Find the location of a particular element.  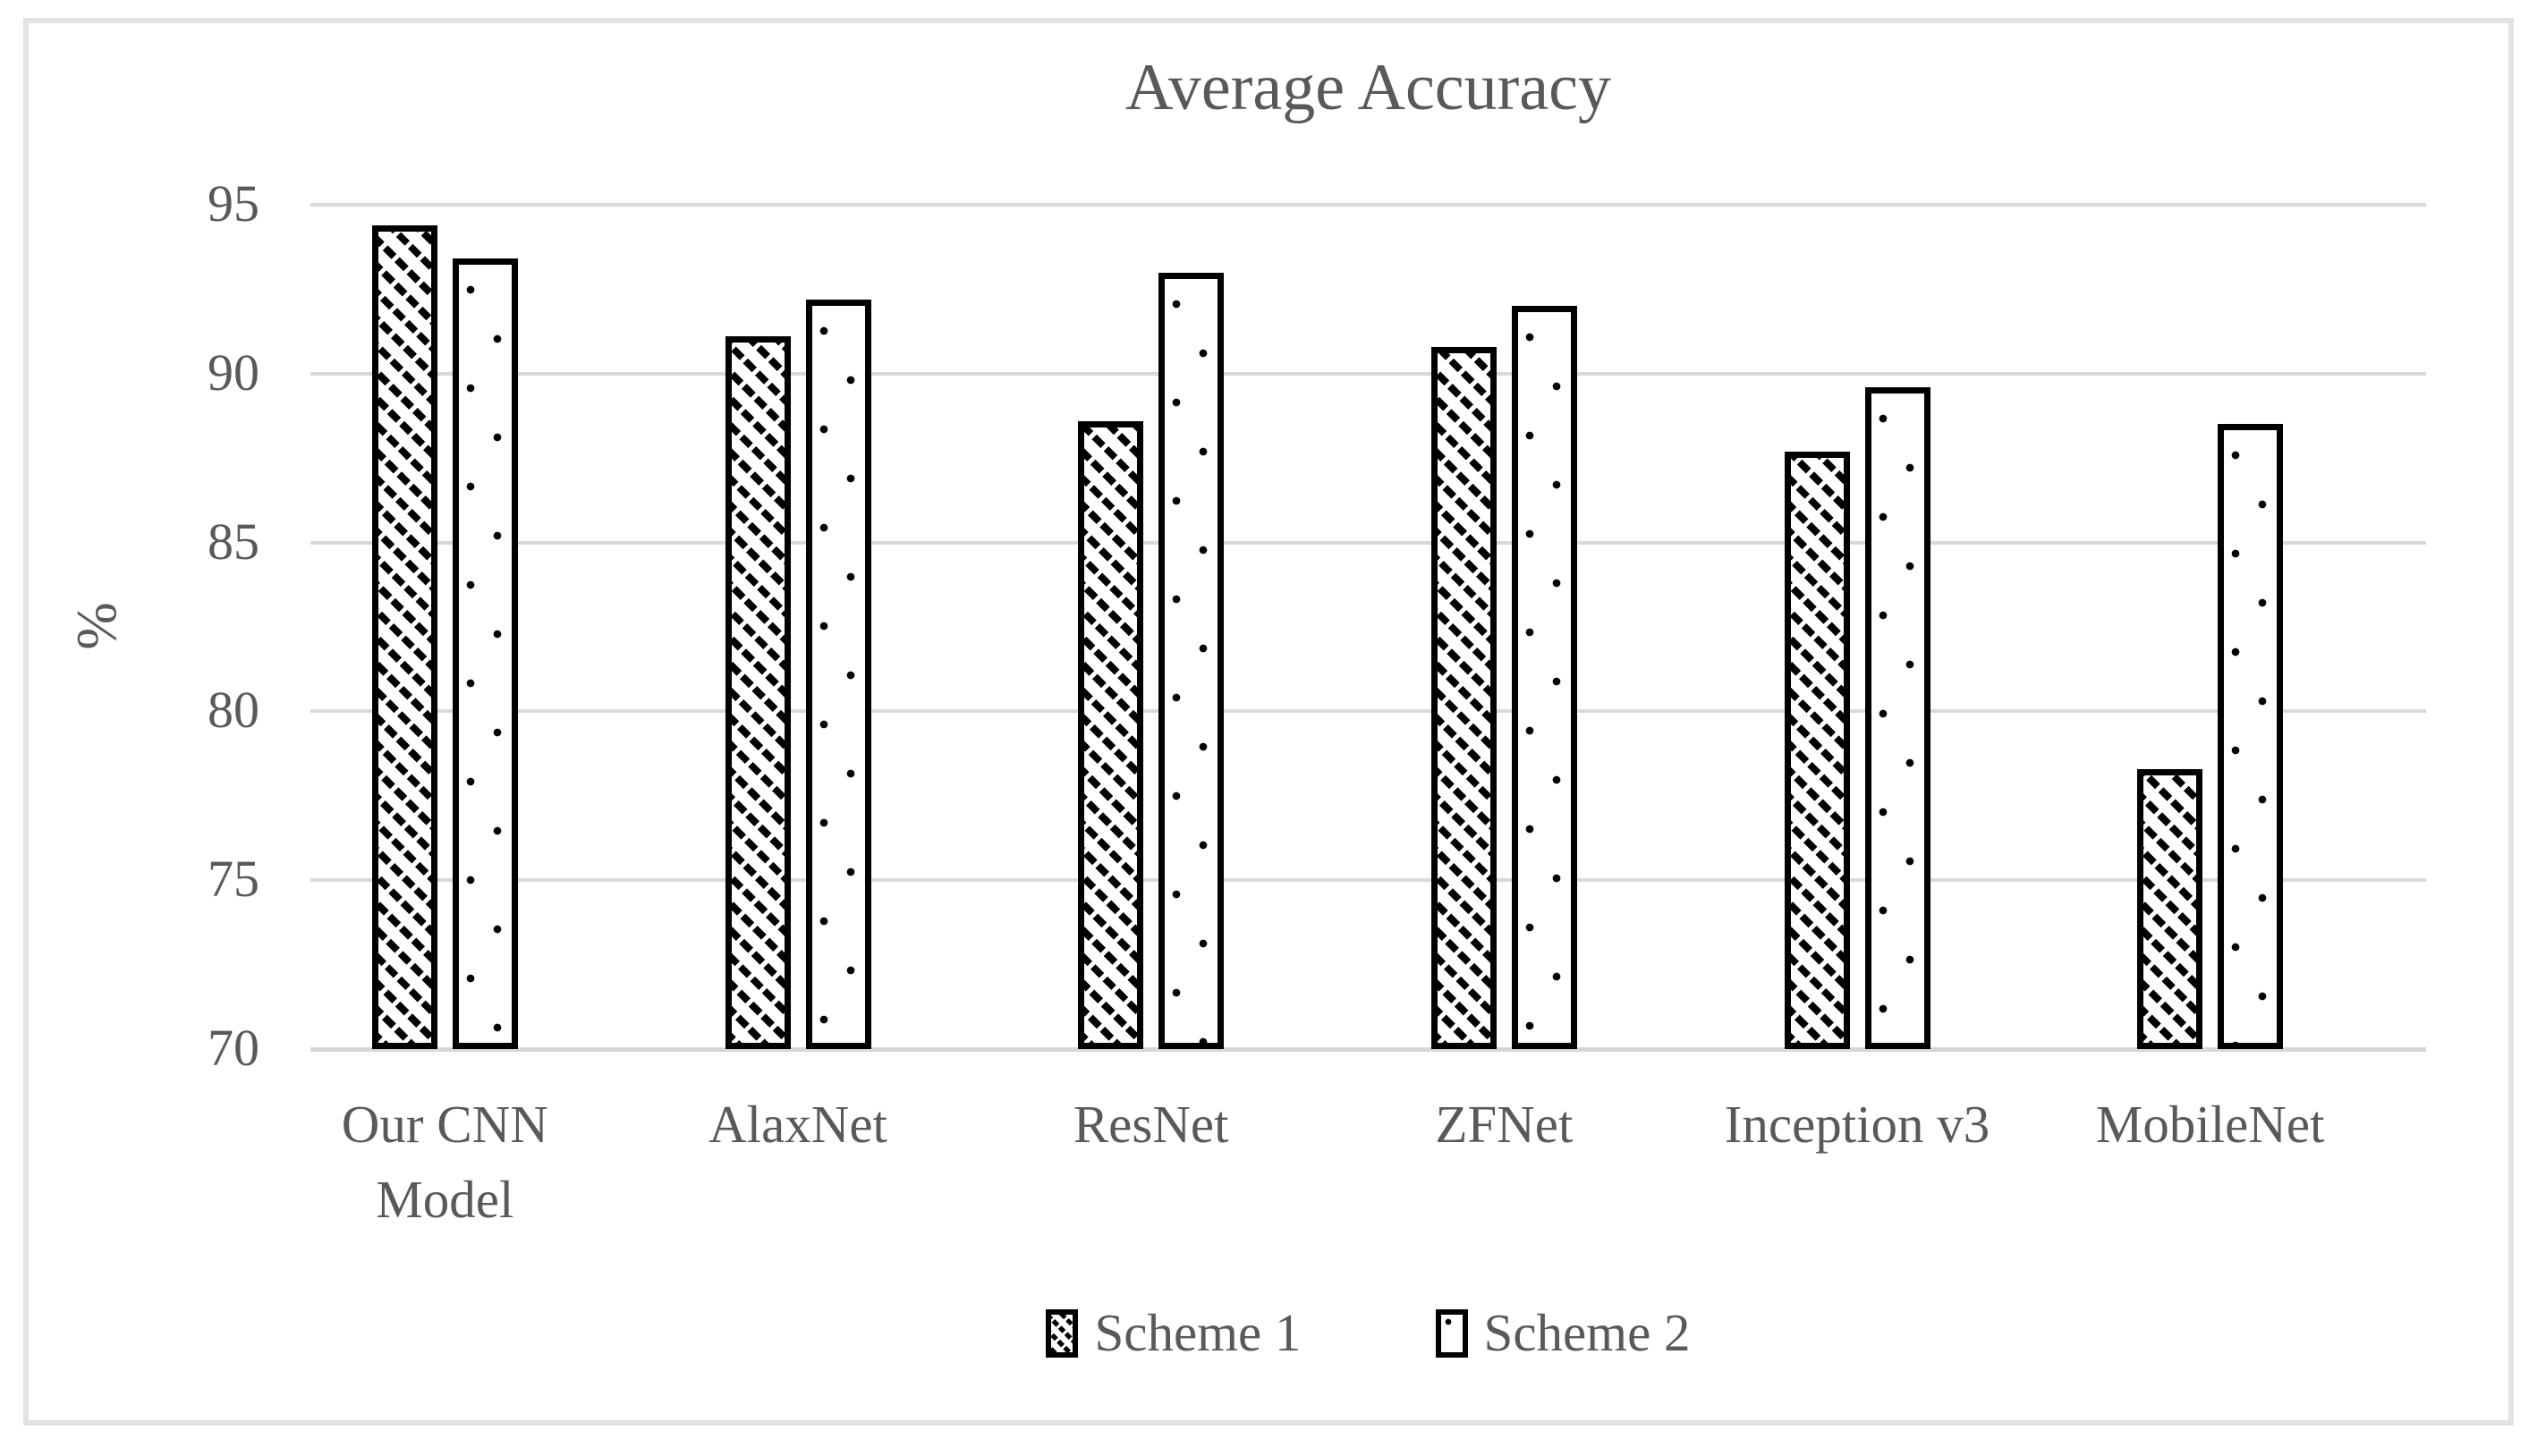

bar-group-our-cnn-model is located at coordinates (445, 627).